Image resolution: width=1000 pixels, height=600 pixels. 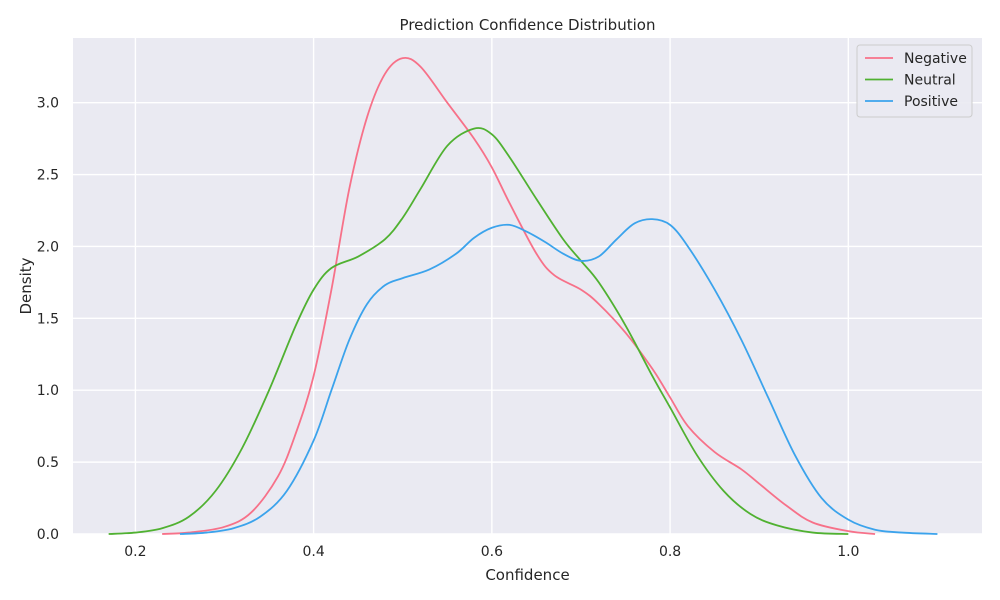 I want to click on y-tick-label: 0.5, so click(x=48, y=463).